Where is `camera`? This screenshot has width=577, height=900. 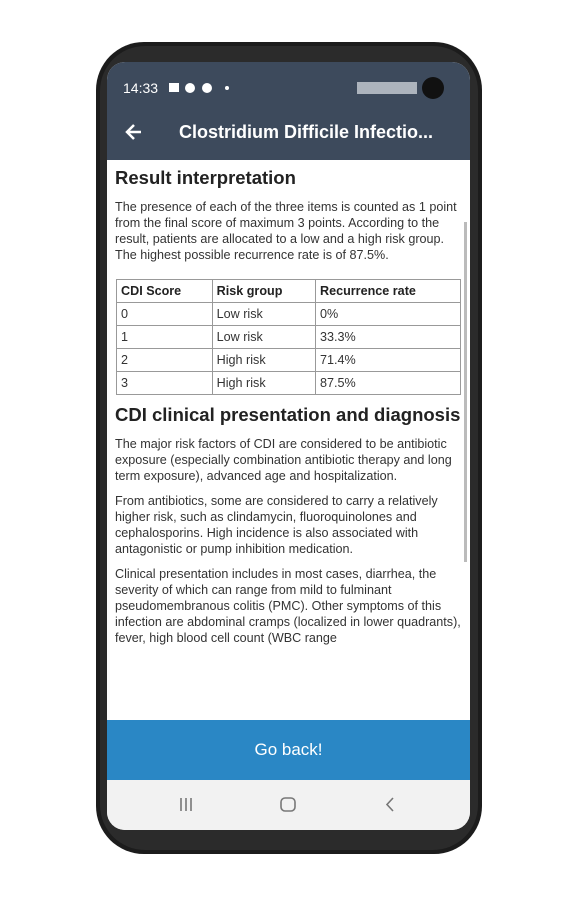
camera is located at coordinates (433, 88).